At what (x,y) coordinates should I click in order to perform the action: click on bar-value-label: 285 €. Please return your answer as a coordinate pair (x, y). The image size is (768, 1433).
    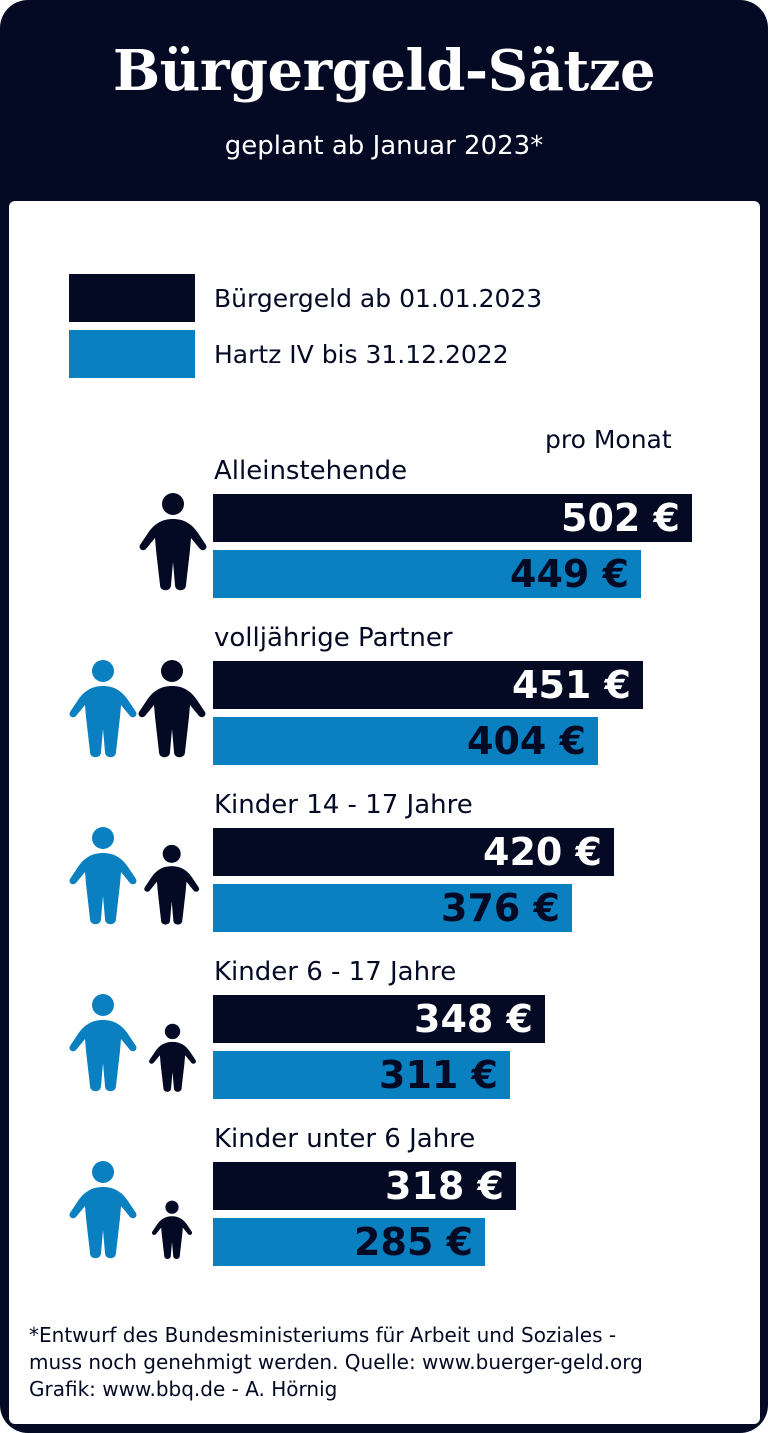
    Looking at the image, I should click on (413, 1242).